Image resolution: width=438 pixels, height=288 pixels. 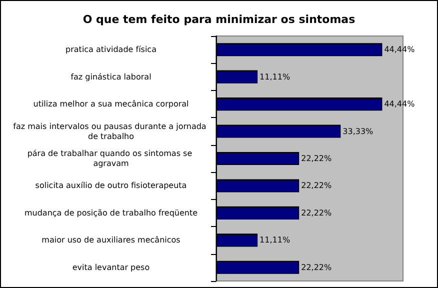 I want to click on data-label: 33,33%, so click(x=358, y=131).